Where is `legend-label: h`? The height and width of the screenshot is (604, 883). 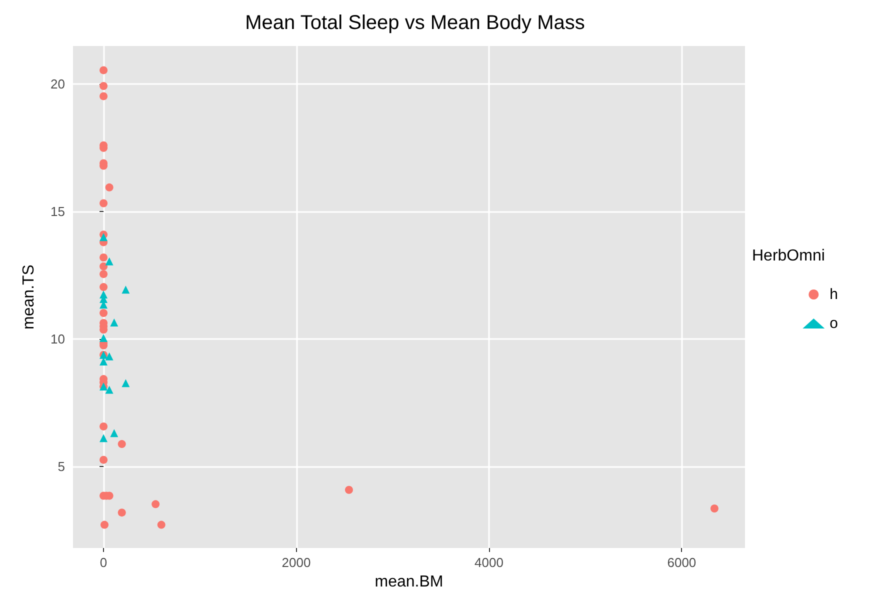
legend-label: h is located at coordinates (834, 294).